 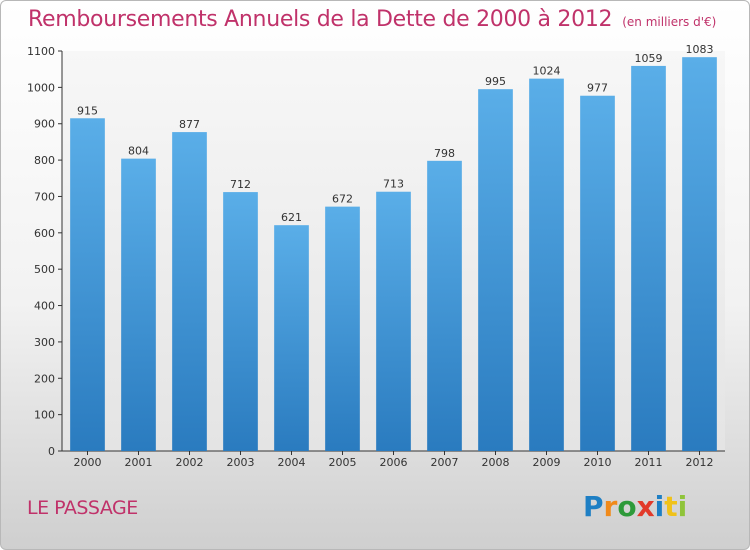 I want to click on x-tick-label: 2004, so click(x=292, y=462).